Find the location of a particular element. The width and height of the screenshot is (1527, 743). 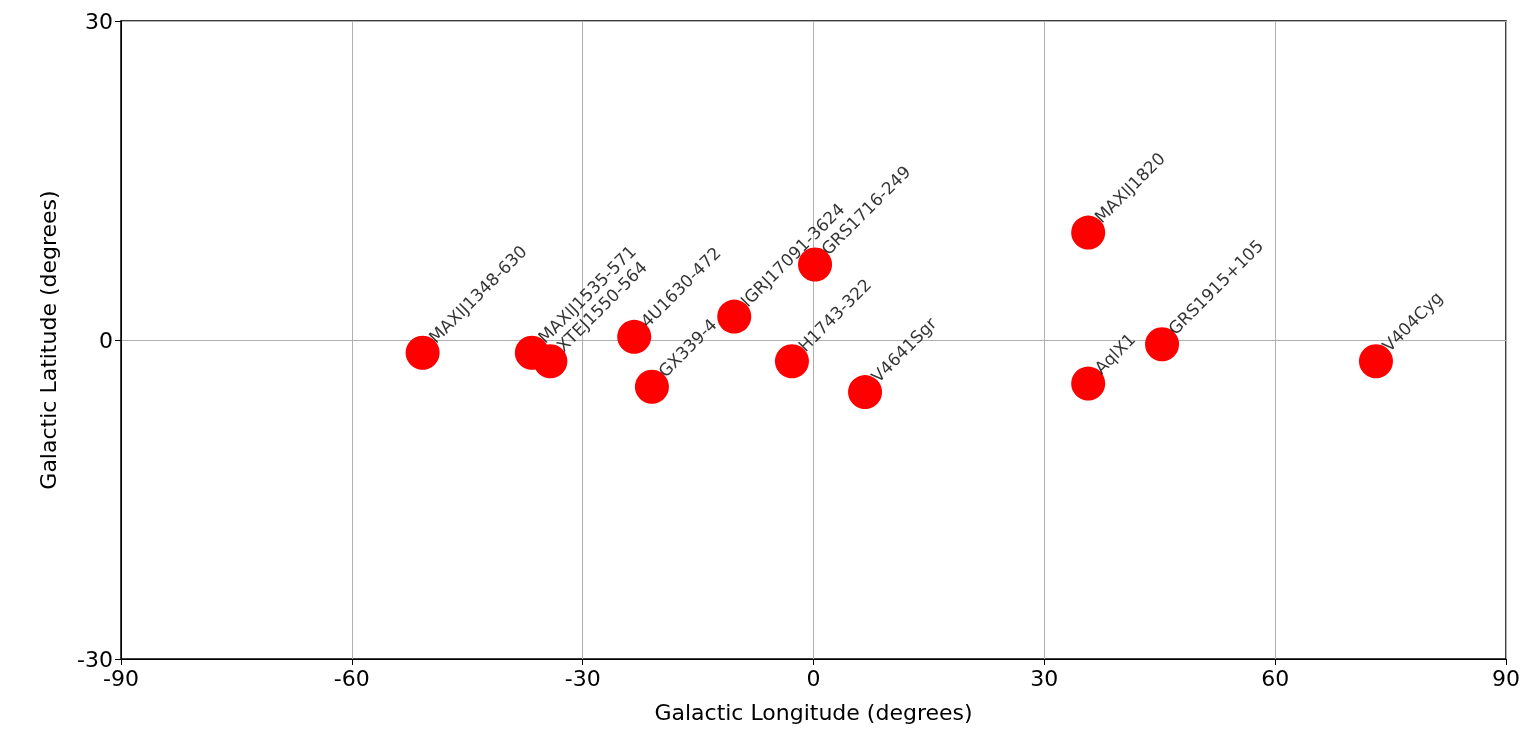

x-tick-label: 90 is located at coordinates (1506, 678).